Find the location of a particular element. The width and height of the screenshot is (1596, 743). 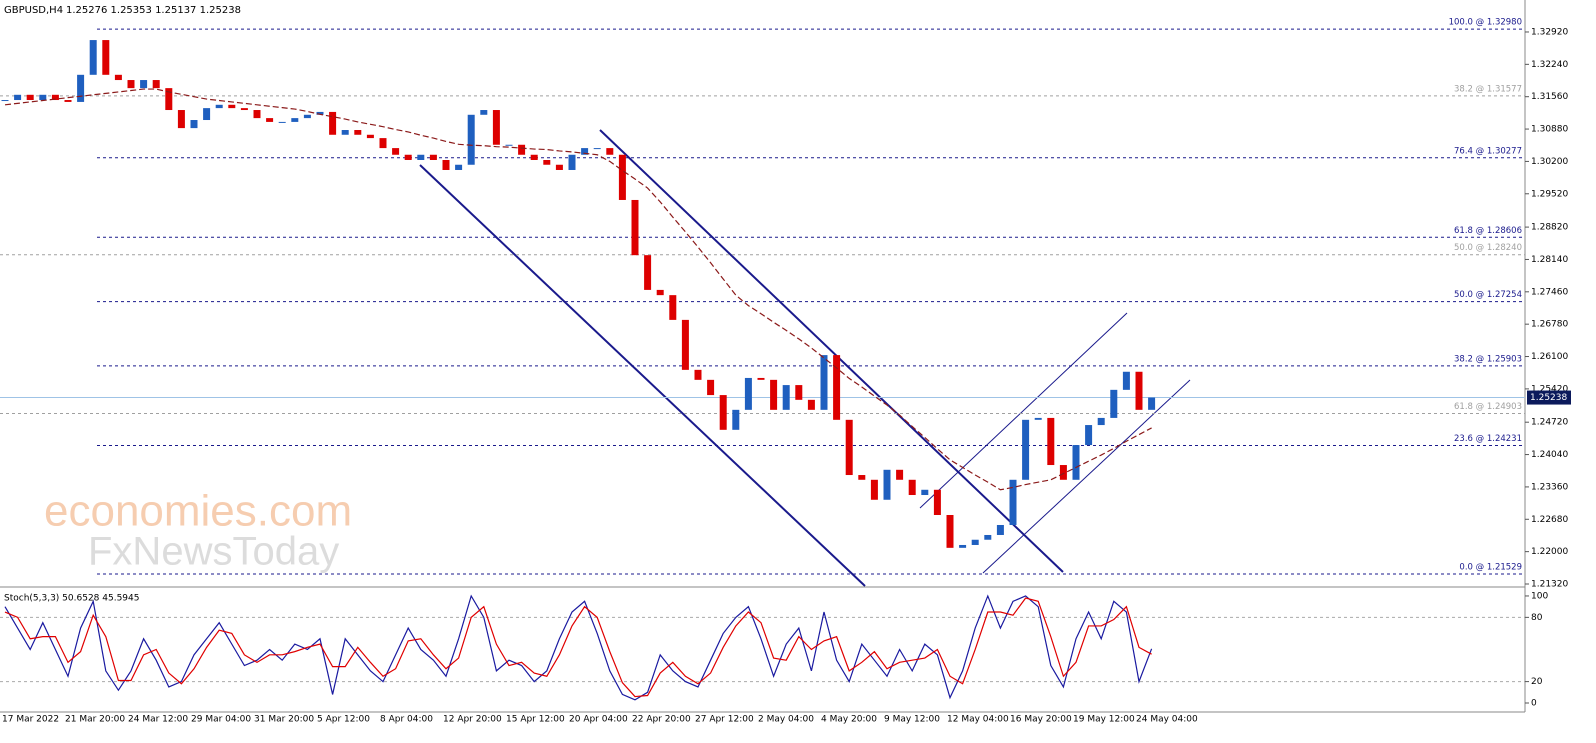

fib-label: 38.2 @ 1.31577 is located at coordinates (1488, 89).